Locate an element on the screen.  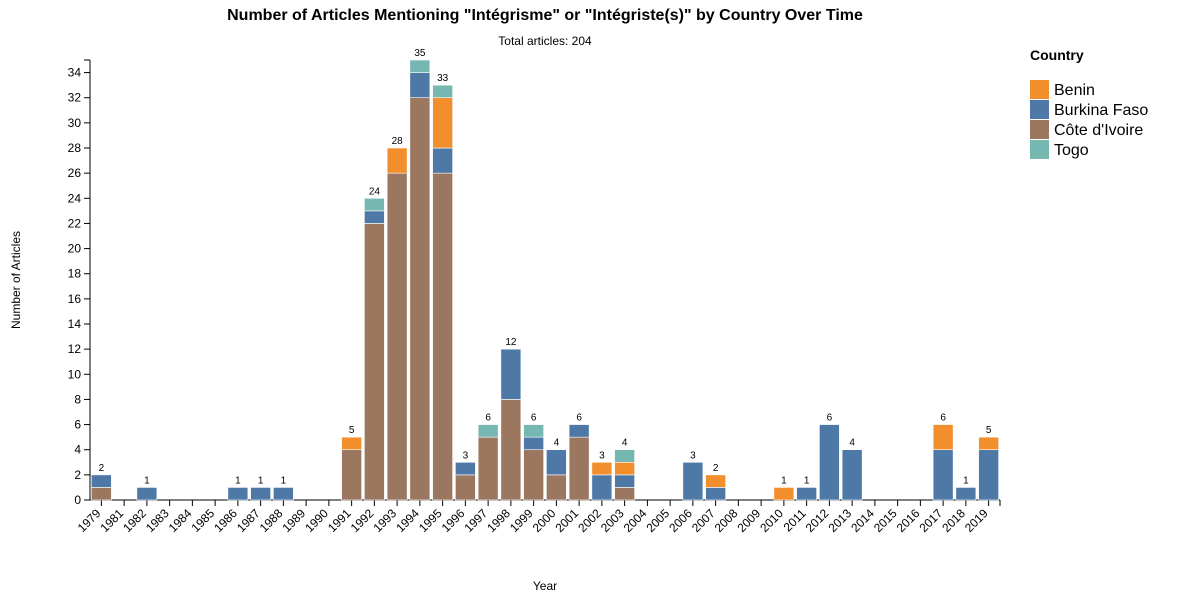
bar-total-label: 4 is located at coordinates (625, 443).